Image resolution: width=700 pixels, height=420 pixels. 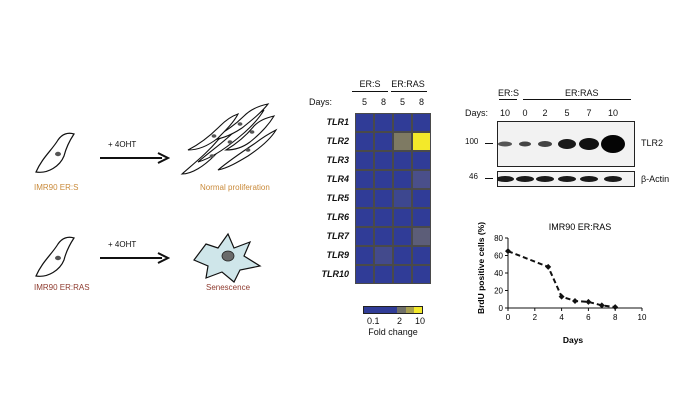 I want to click on x-tick-label: 8, so click(x=615, y=317).